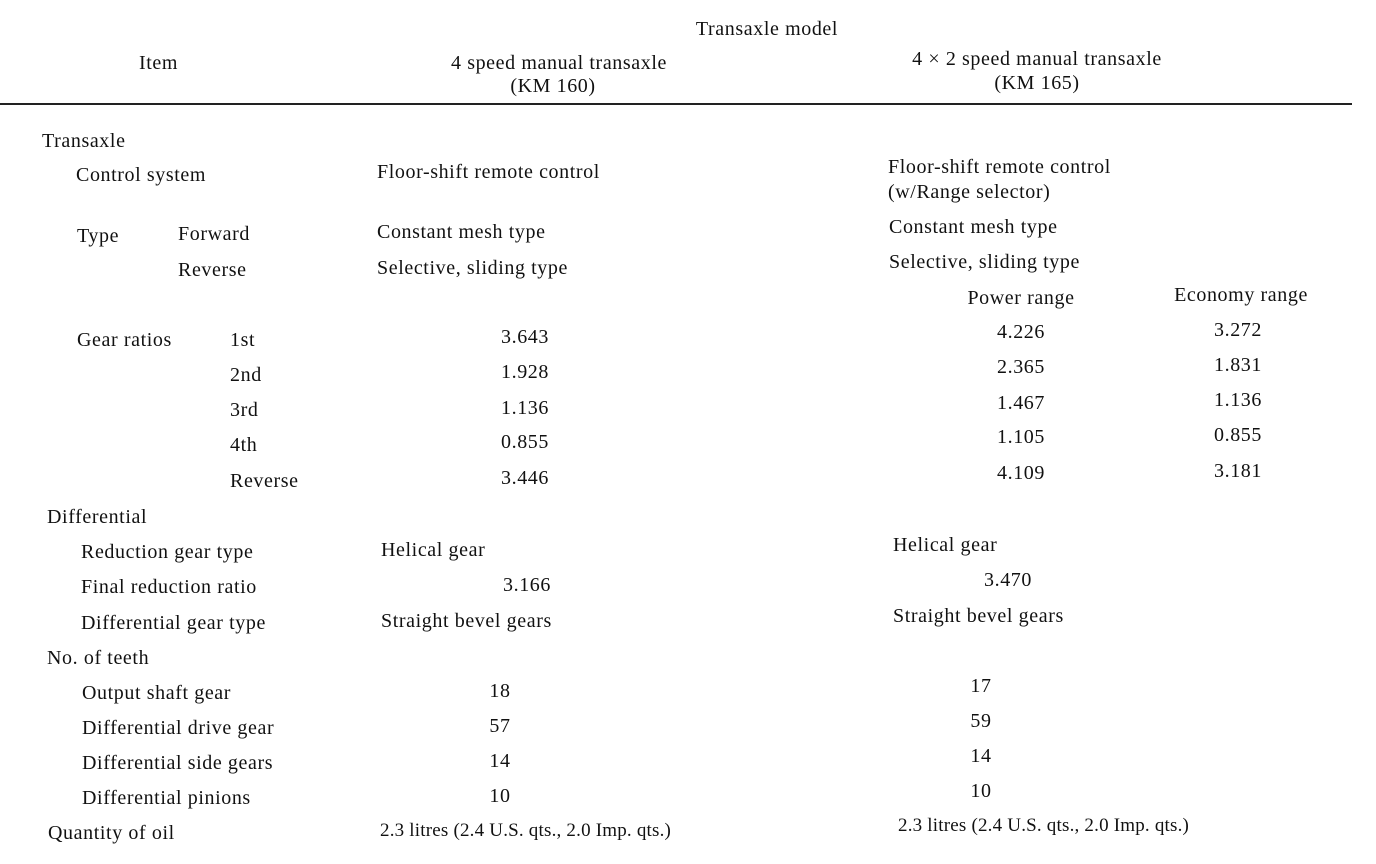 The height and width of the screenshot is (864, 1376). What do you see at coordinates (676, 104) in the screenshot?
I see `header-rule` at bounding box center [676, 104].